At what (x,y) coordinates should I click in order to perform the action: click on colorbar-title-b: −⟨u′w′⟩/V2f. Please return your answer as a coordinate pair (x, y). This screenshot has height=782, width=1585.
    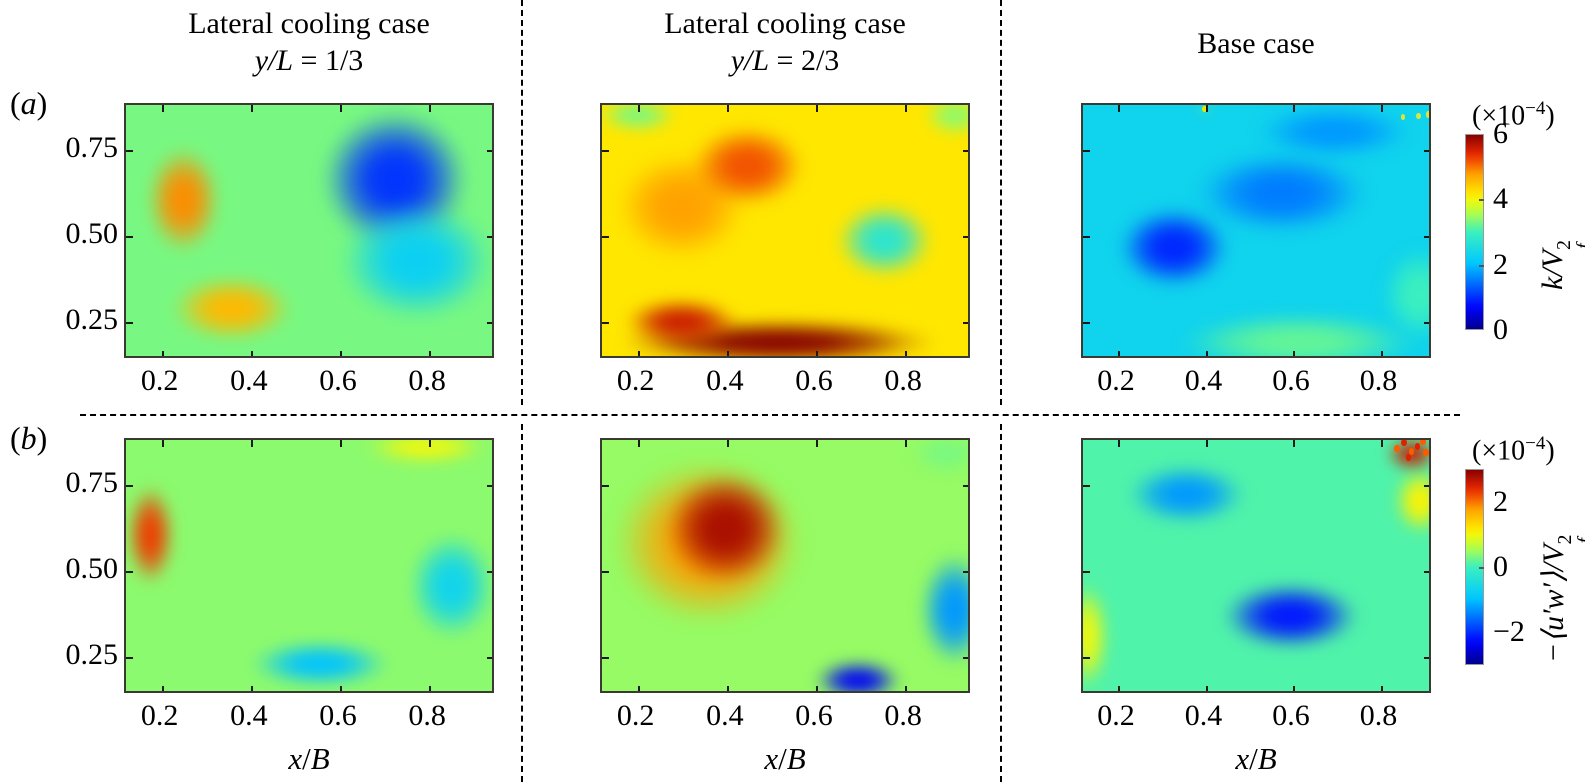
    Looking at the image, I should click on (1560, 597).